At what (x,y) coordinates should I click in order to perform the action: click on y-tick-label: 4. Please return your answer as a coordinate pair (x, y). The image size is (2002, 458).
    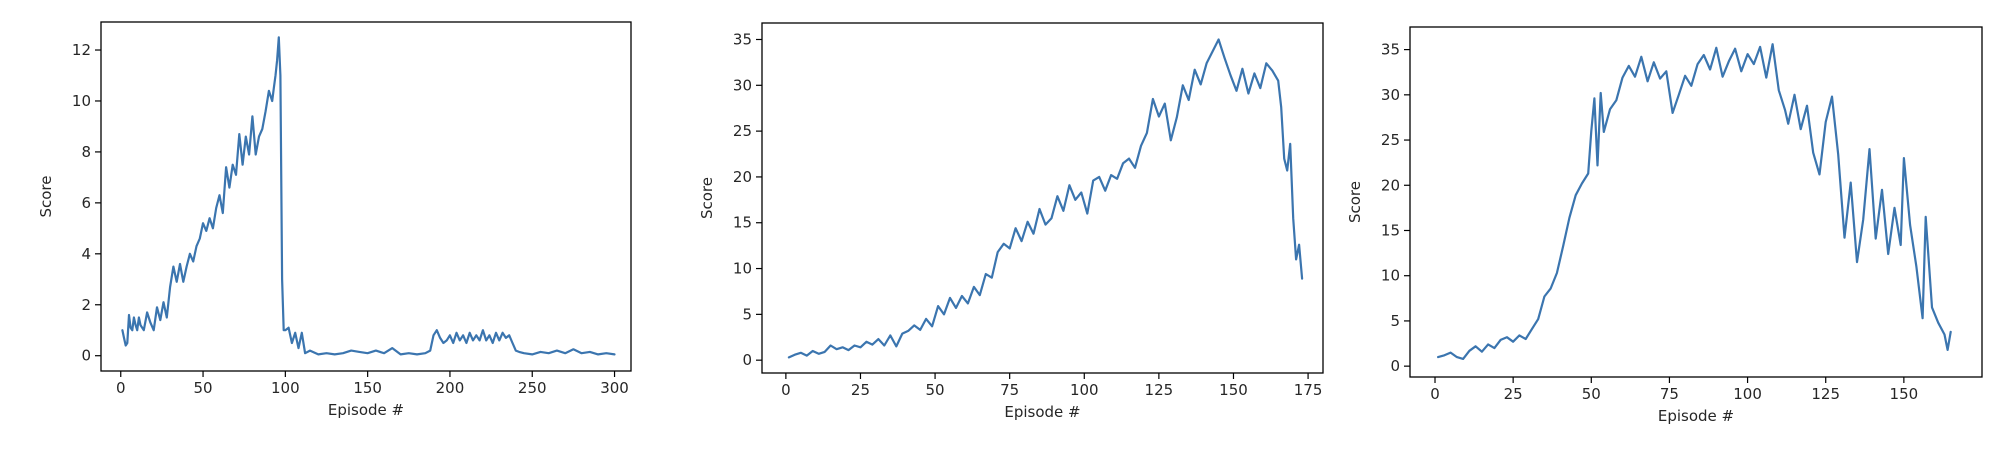
    Looking at the image, I should click on (86, 254).